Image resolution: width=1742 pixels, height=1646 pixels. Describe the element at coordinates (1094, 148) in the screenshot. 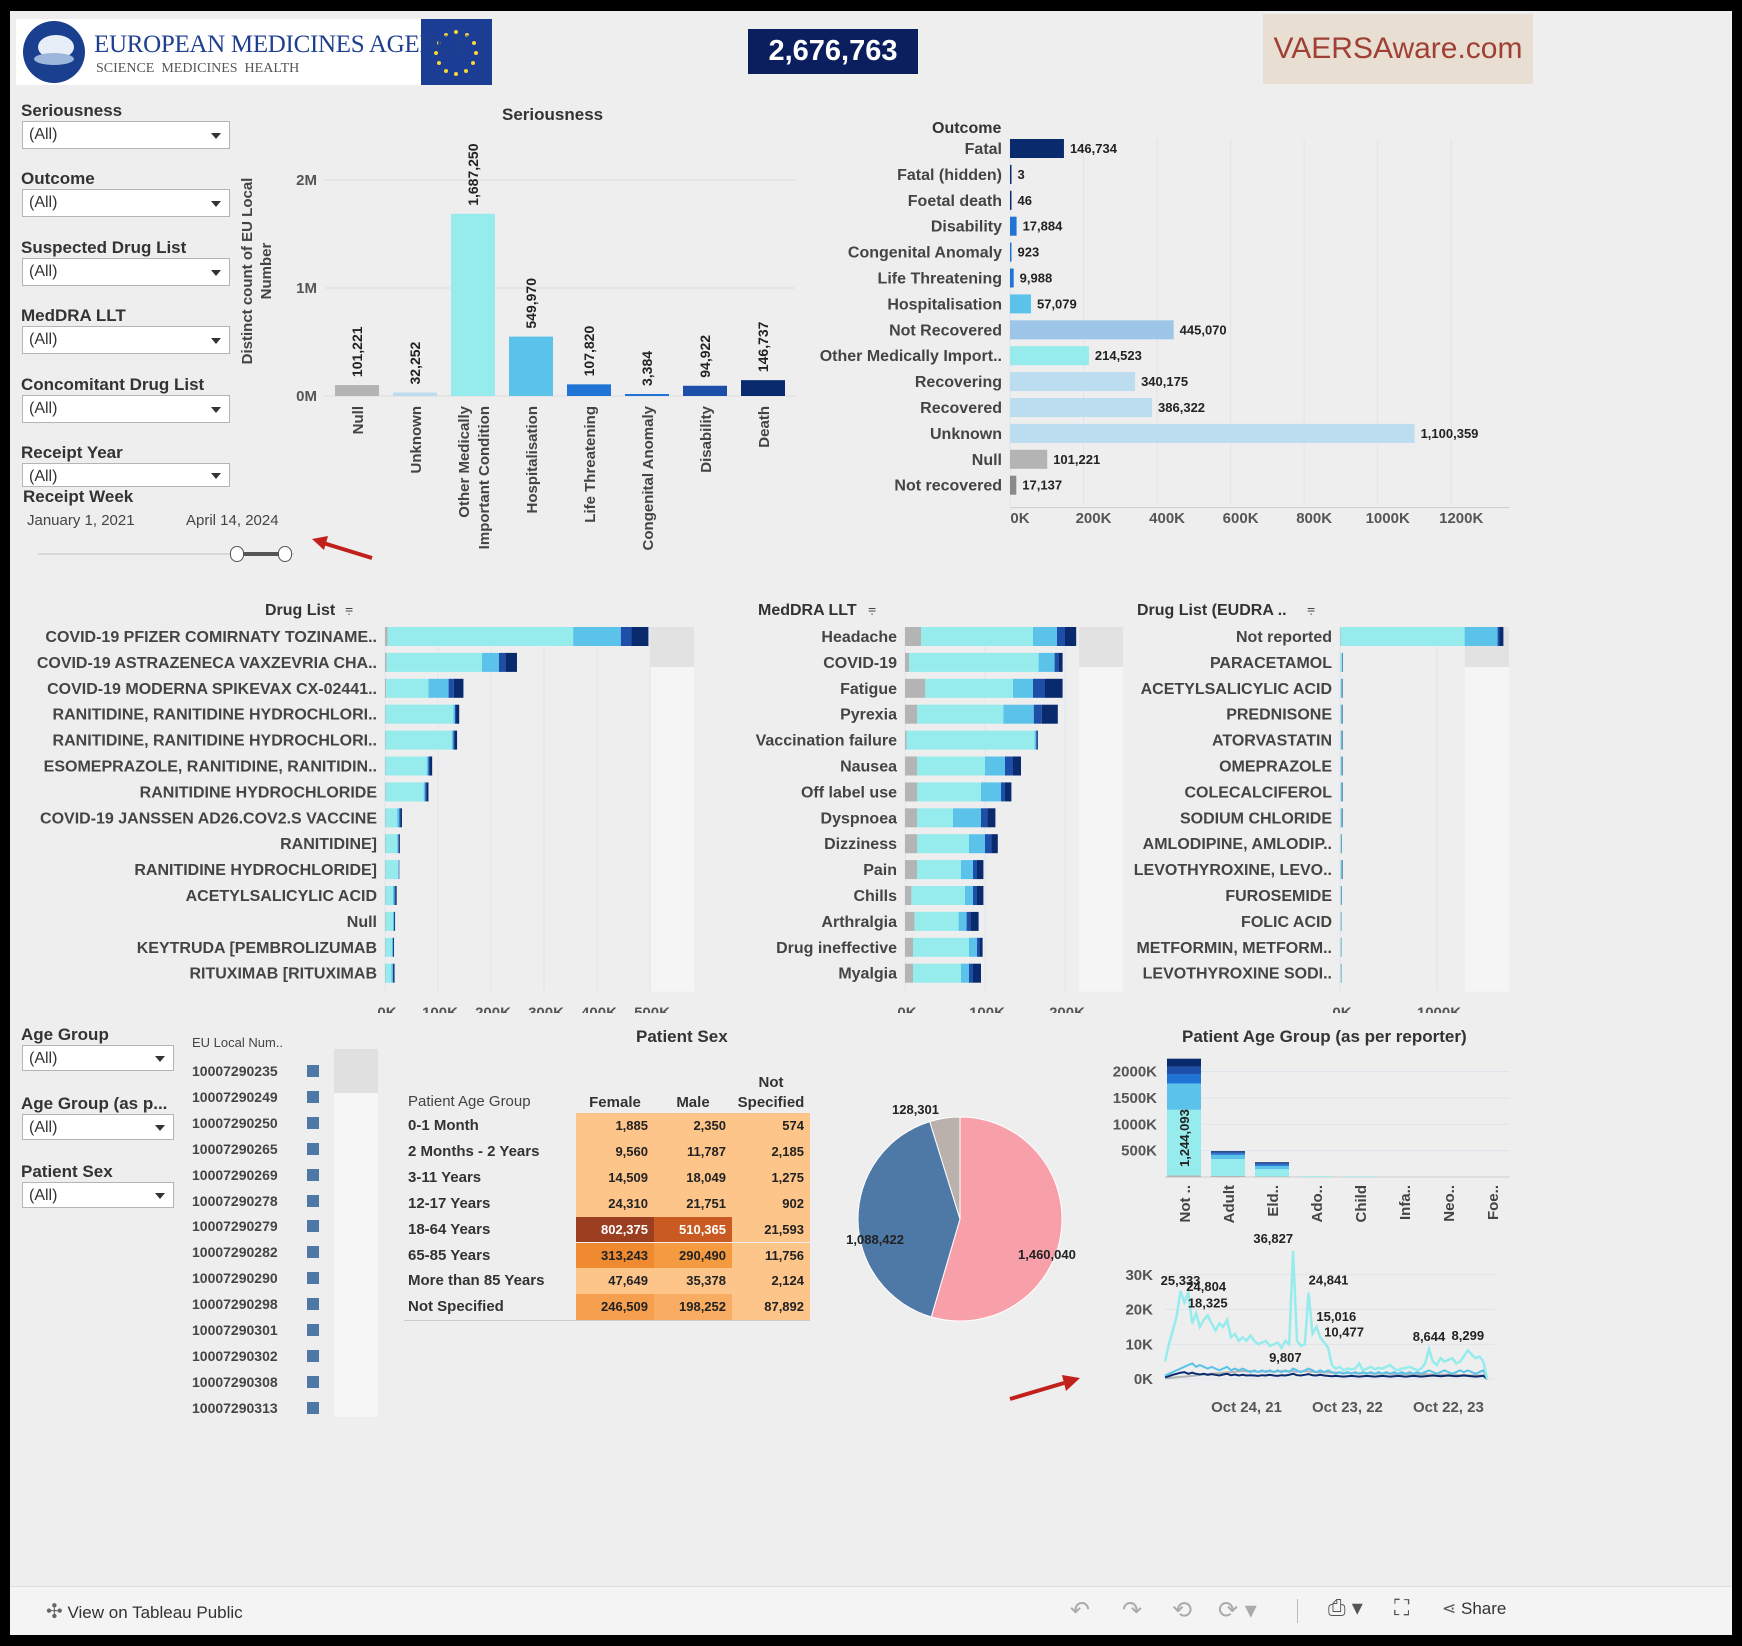

I see `bar-value-label: 146,734` at that location.